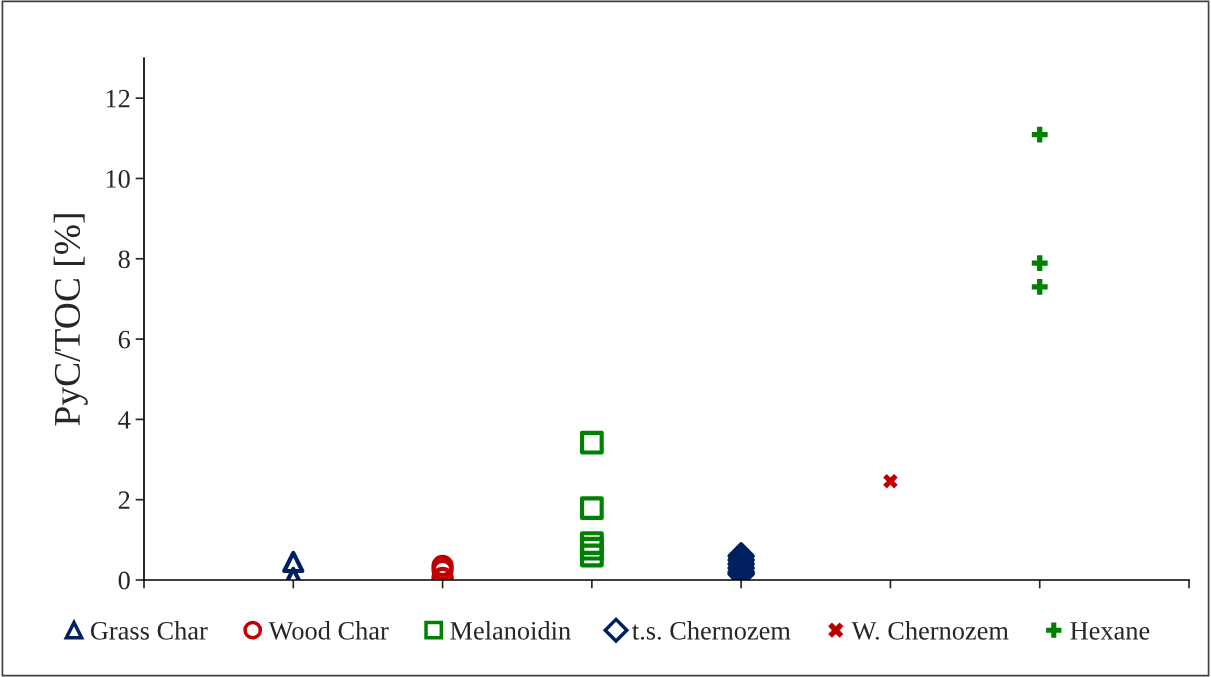 The image size is (1211, 677). Describe the element at coordinates (70, 320) in the screenshot. I see `y-axis-title: PyC/TOC [%]` at that location.